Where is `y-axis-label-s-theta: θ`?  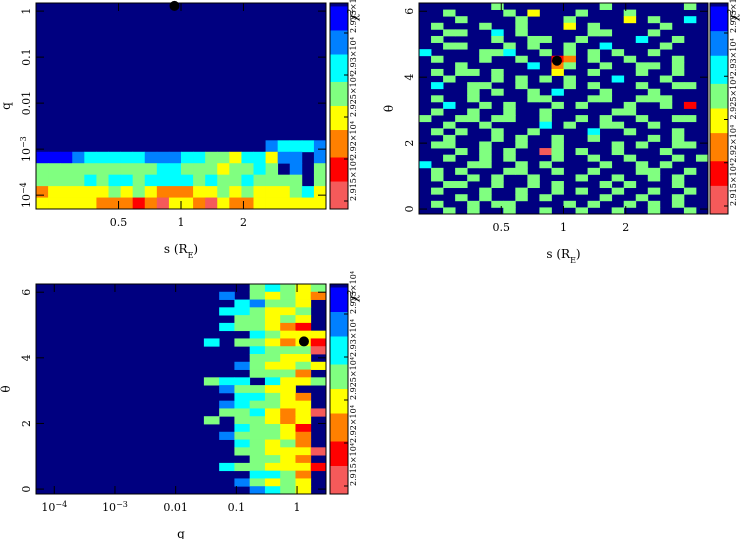
y-axis-label-s-theta: θ is located at coordinates (389, 108).